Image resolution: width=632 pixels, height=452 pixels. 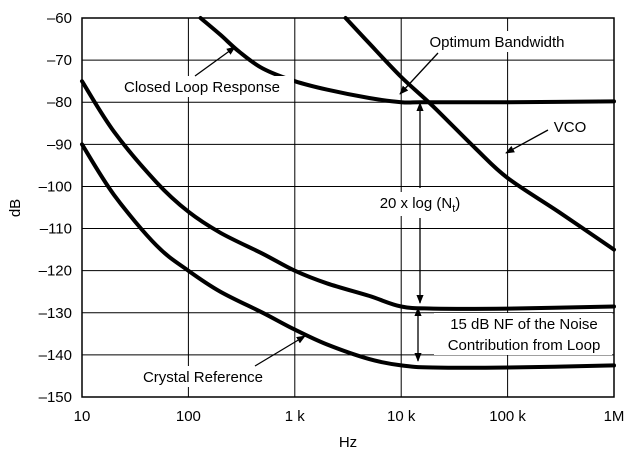 What do you see at coordinates (218, 361) in the screenshot?
I see `annotation-crystal-reference: Crystal Reference` at bounding box center [218, 361].